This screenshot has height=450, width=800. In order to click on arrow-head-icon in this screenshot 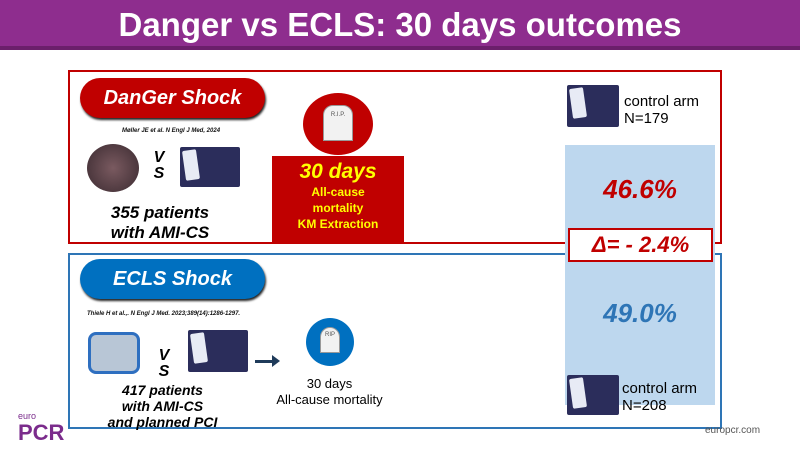, I will do `click(276, 361)`.